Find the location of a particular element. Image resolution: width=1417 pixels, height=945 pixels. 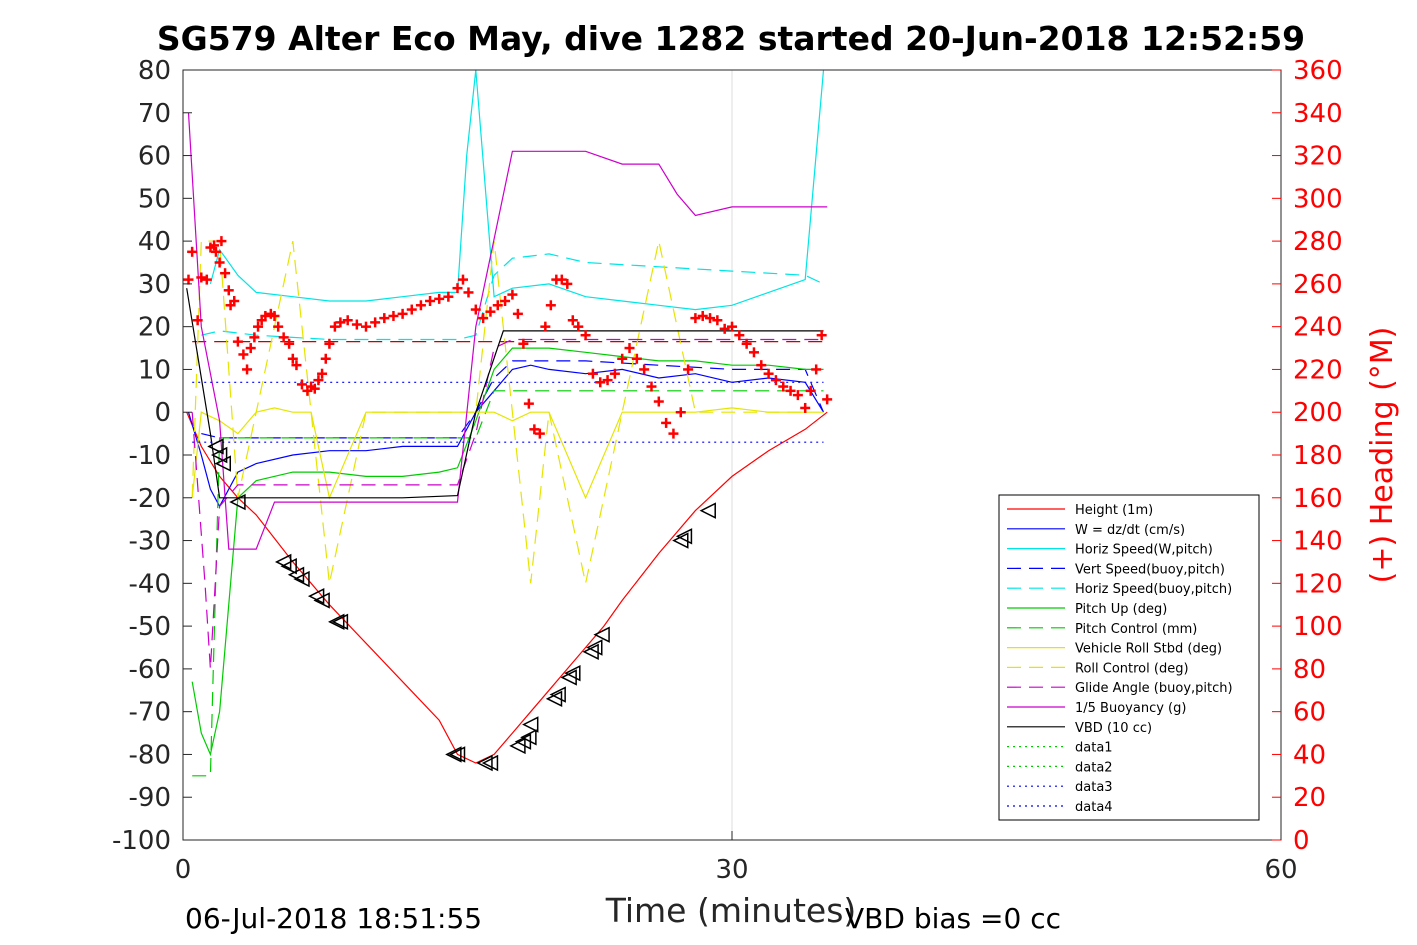

legend-label: Vehicle Roll Stbd (deg) is located at coordinates (1148, 649).